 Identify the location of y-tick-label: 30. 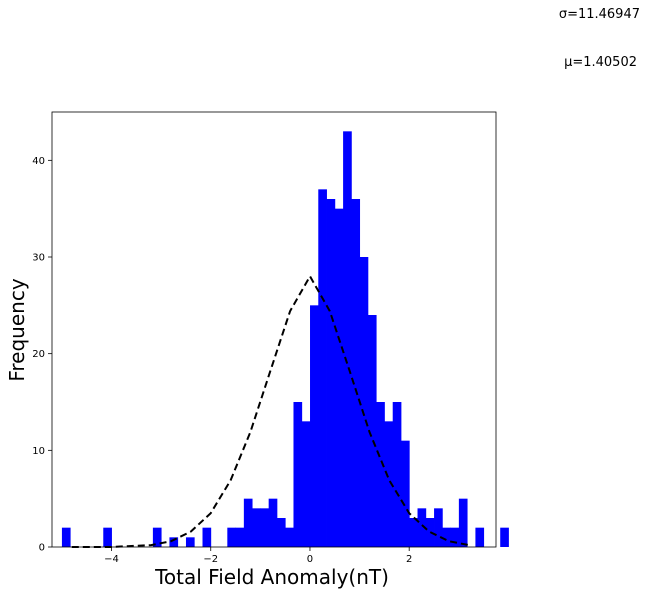
(38, 258).